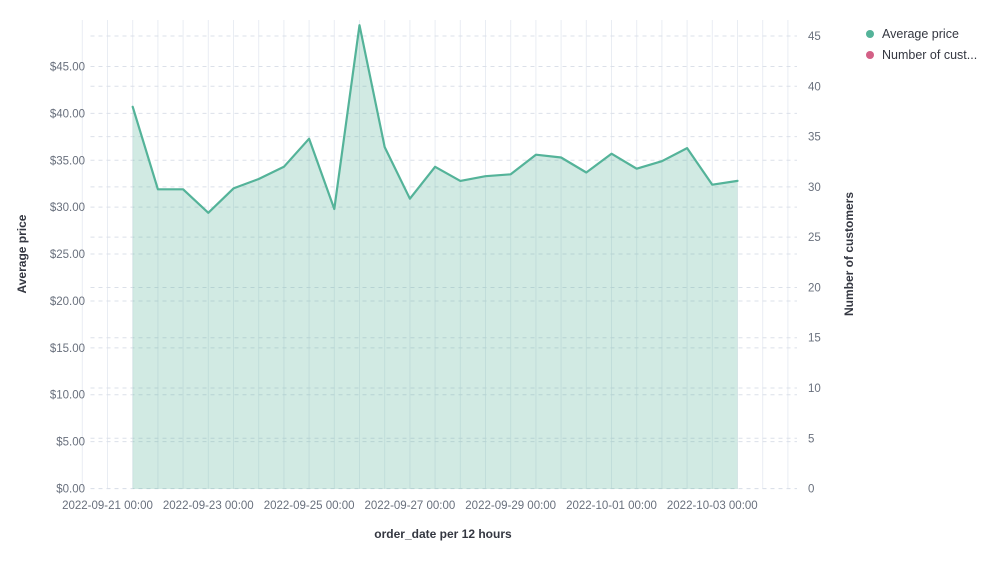 The width and height of the screenshot is (1008, 564). I want to click on x-tick-label: 2022-09-21 00:00, so click(107, 506).